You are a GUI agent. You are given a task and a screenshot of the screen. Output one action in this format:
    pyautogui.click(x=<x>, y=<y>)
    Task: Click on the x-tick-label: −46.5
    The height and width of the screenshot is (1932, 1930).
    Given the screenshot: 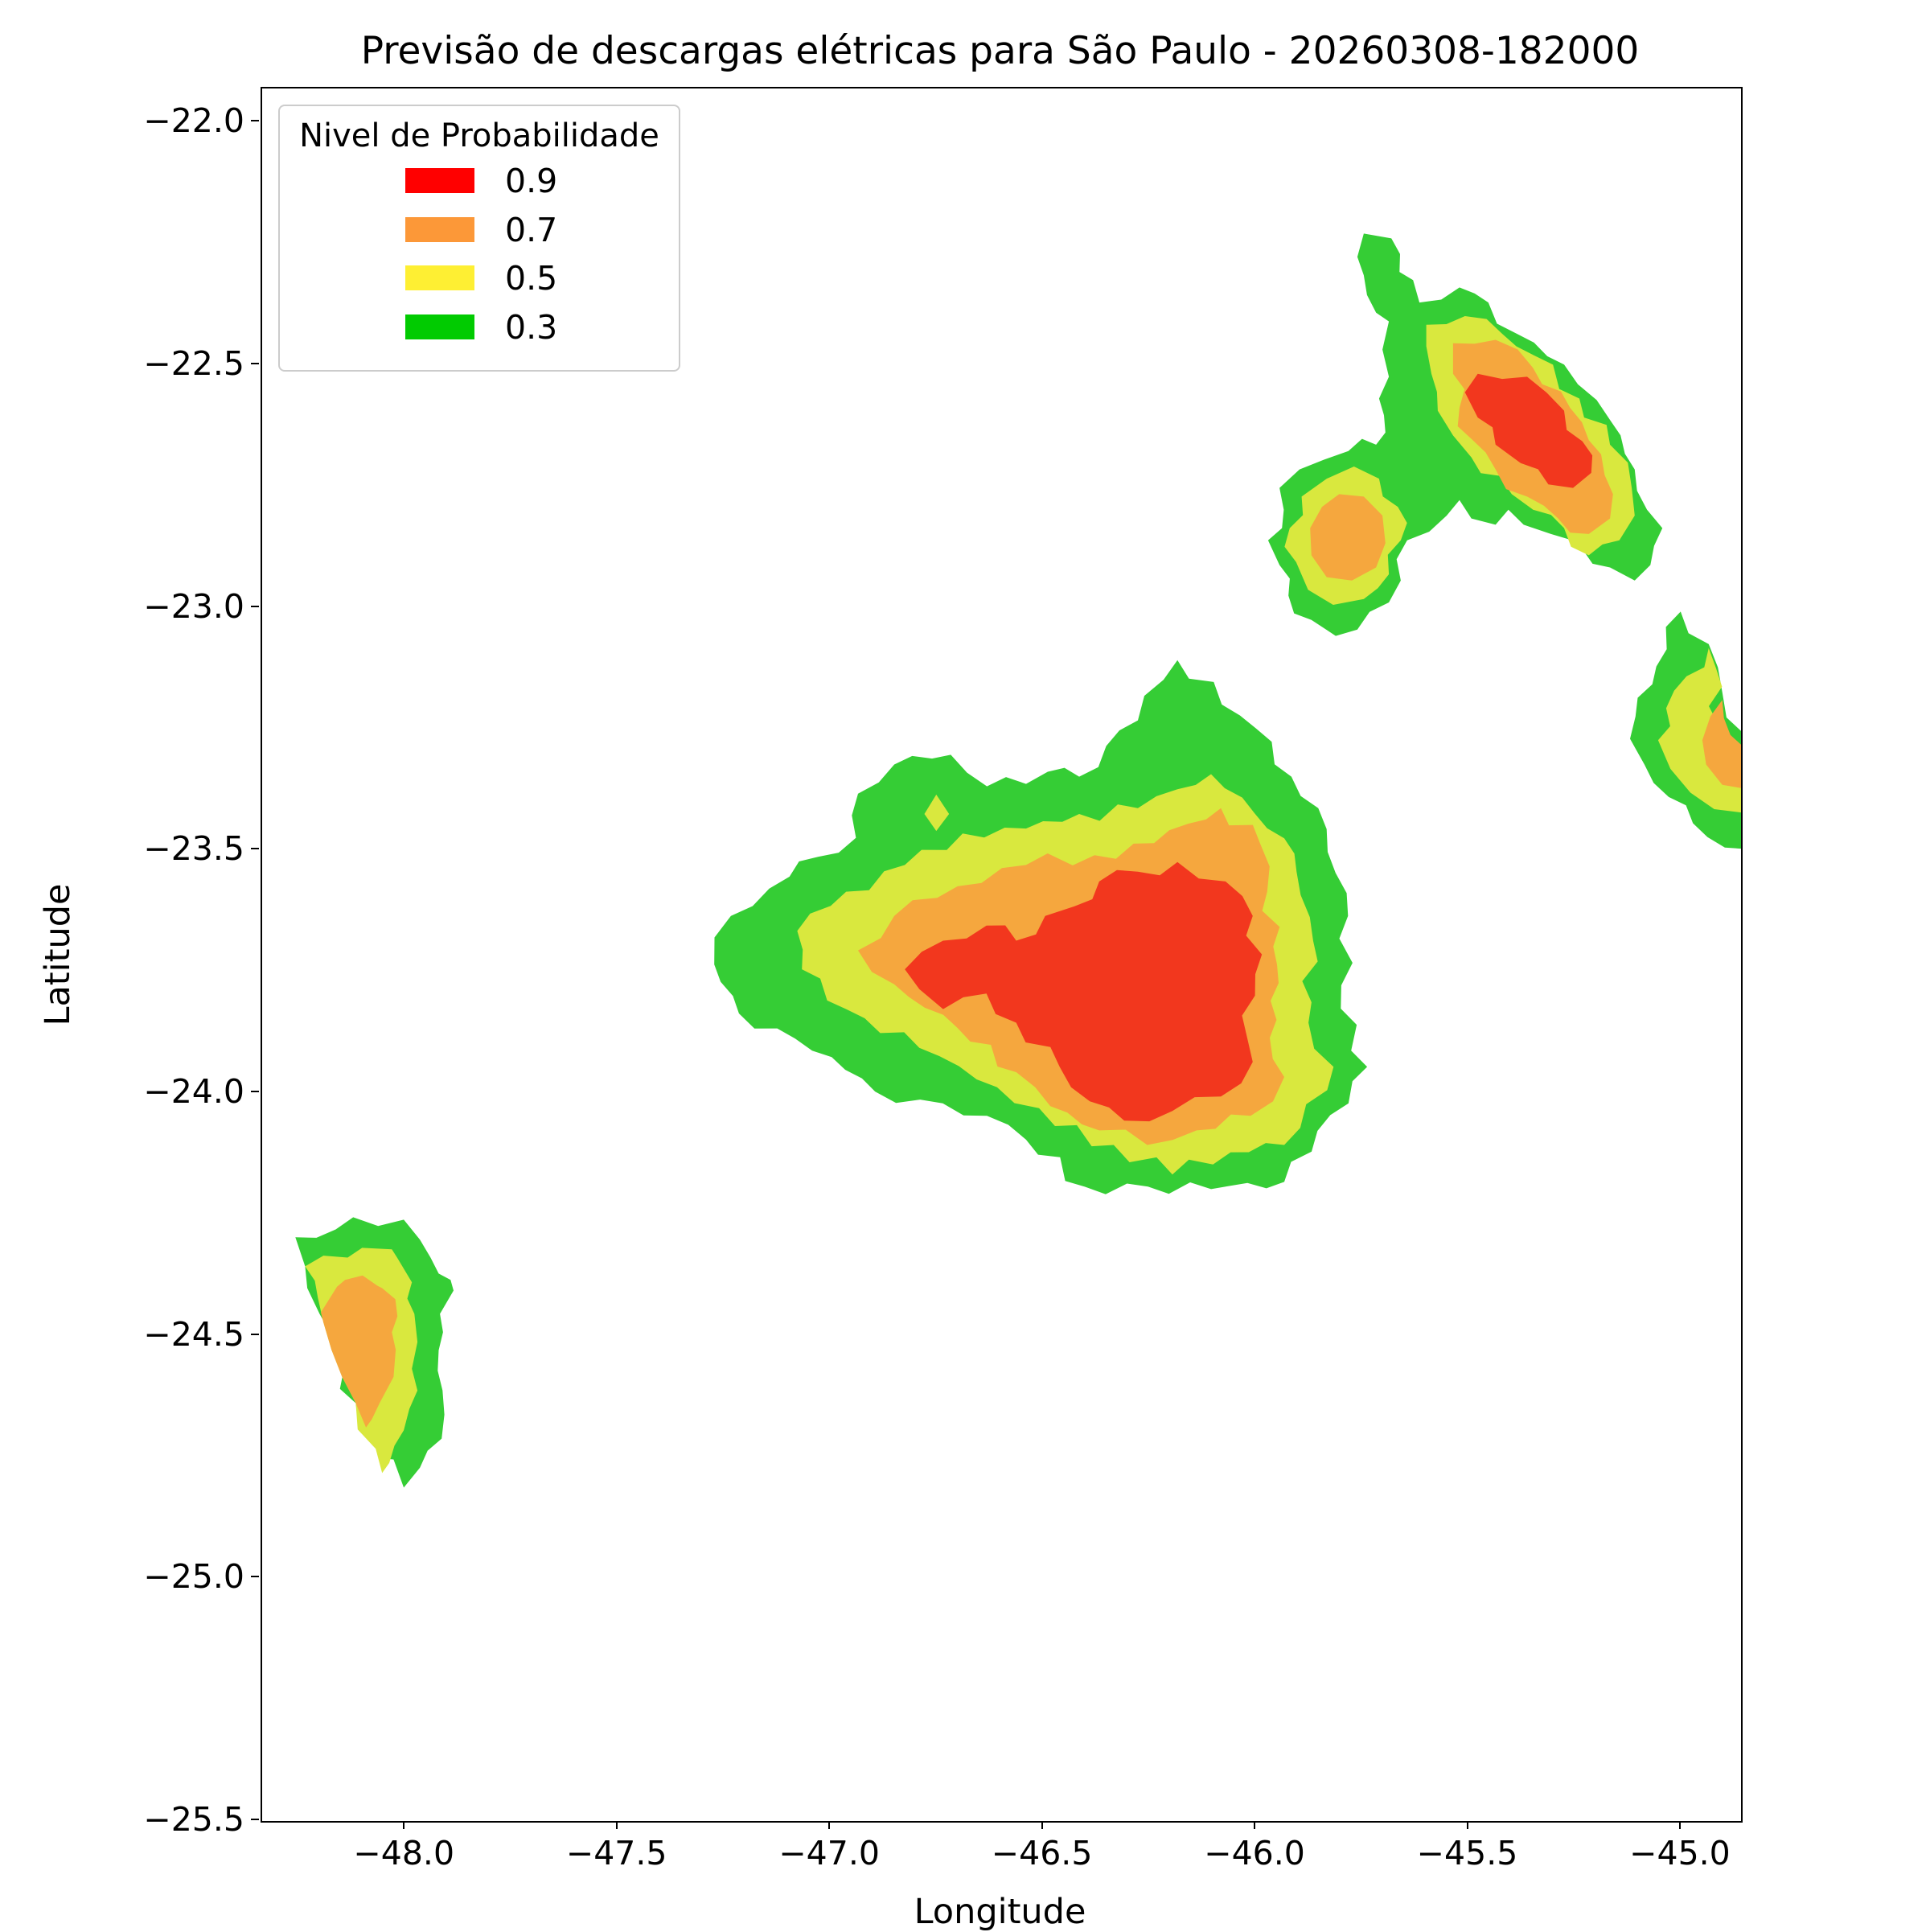 What is the action you would take?
    pyautogui.click(x=1042, y=1853)
    